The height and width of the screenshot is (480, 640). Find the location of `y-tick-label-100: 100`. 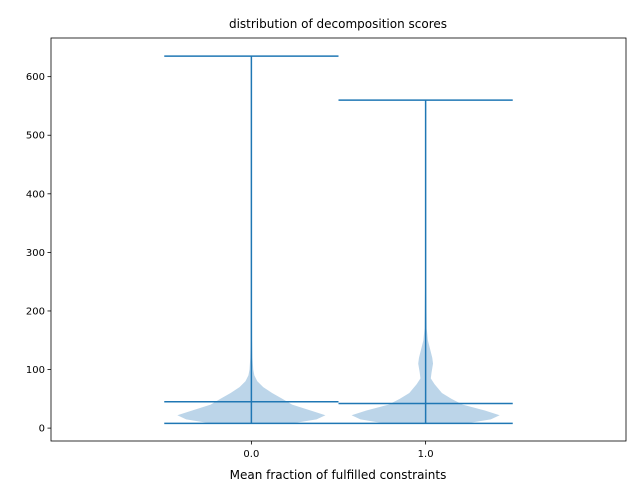

y-tick-label-100: 100 is located at coordinates (35, 370).